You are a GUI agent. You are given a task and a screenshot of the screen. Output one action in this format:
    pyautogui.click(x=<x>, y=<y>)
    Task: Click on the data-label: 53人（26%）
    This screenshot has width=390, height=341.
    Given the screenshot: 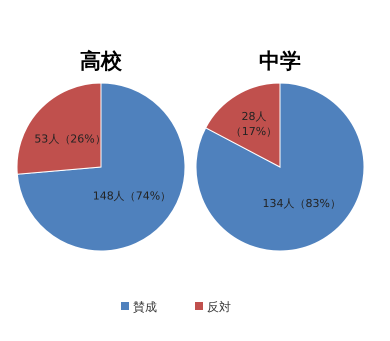 What is the action you would take?
    pyautogui.click(x=70, y=139)
    